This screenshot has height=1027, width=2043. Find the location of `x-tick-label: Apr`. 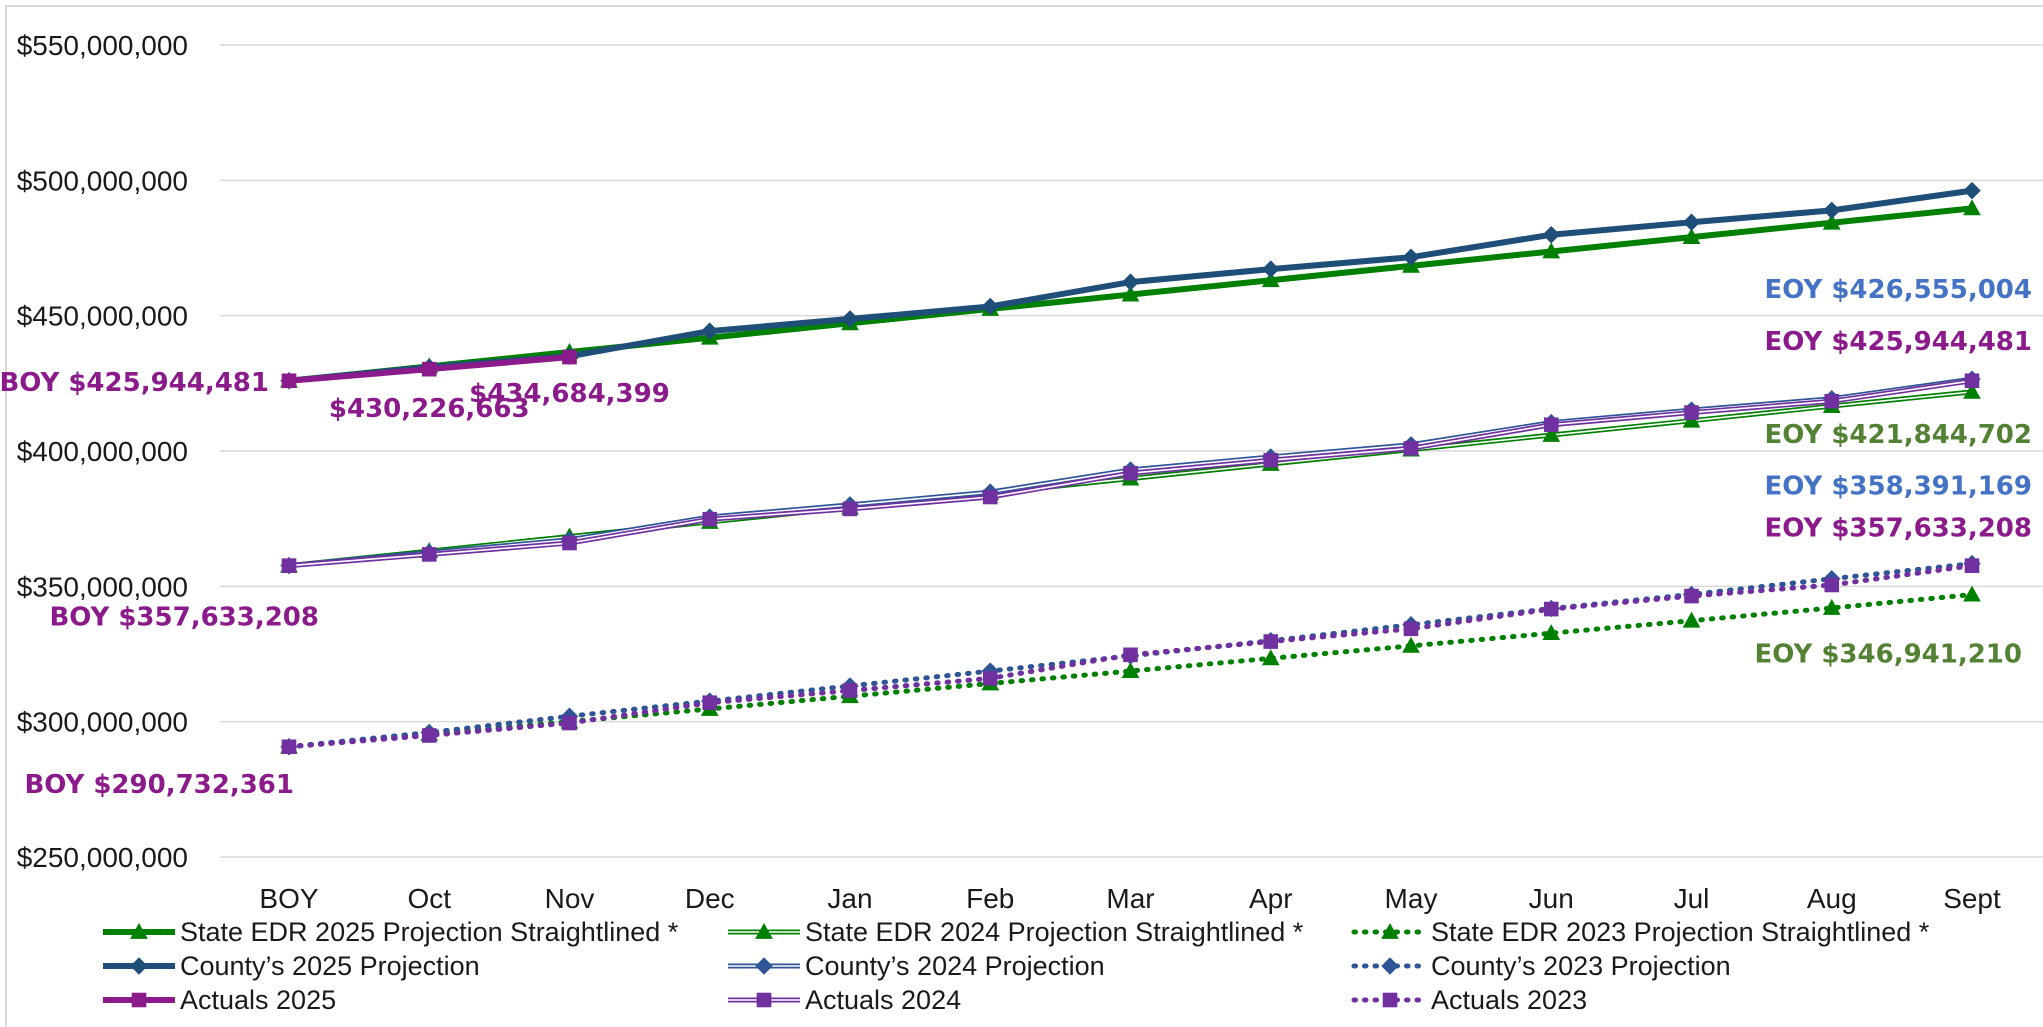

x-tick-label: Apr is located at coordinates (1271, 898).